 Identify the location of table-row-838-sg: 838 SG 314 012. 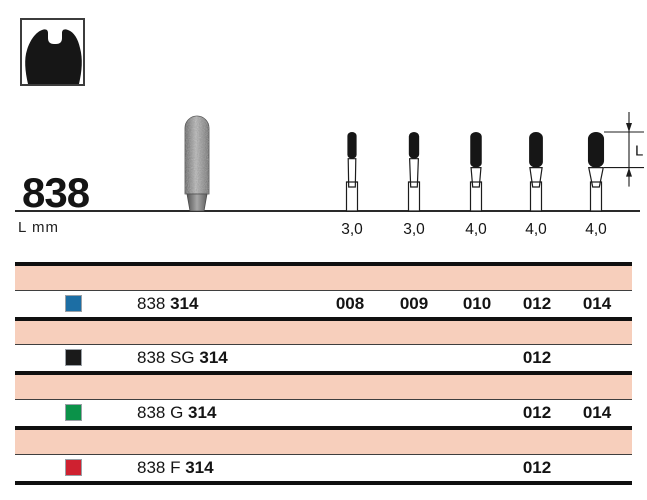
(323, 358).